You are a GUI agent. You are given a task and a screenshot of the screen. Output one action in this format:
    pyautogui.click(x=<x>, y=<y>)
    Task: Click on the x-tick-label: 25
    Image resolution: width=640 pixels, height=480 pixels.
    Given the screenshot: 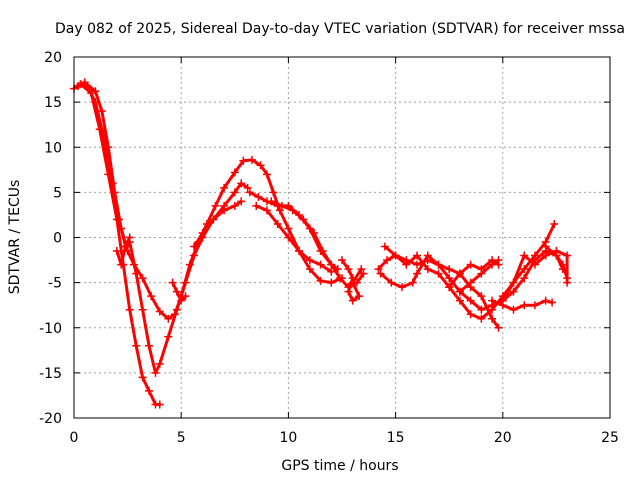 What is the action you would take?
    pyautogui.click(x=610, y=438)
    